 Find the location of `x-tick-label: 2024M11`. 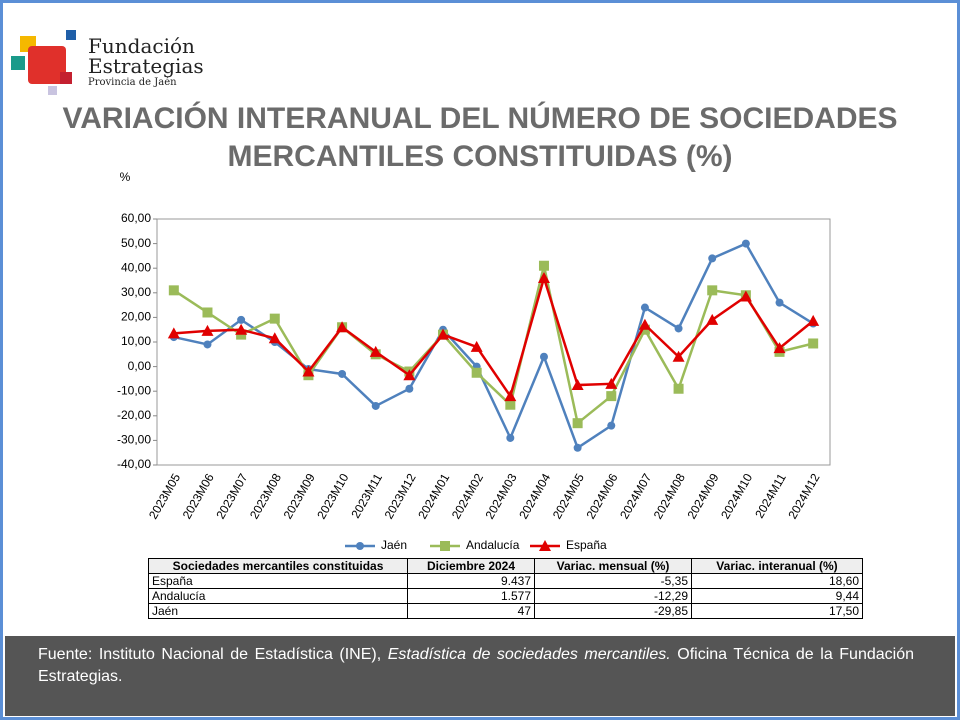

x-tick-label: 2024M11 is located at coordinates (770, 496).